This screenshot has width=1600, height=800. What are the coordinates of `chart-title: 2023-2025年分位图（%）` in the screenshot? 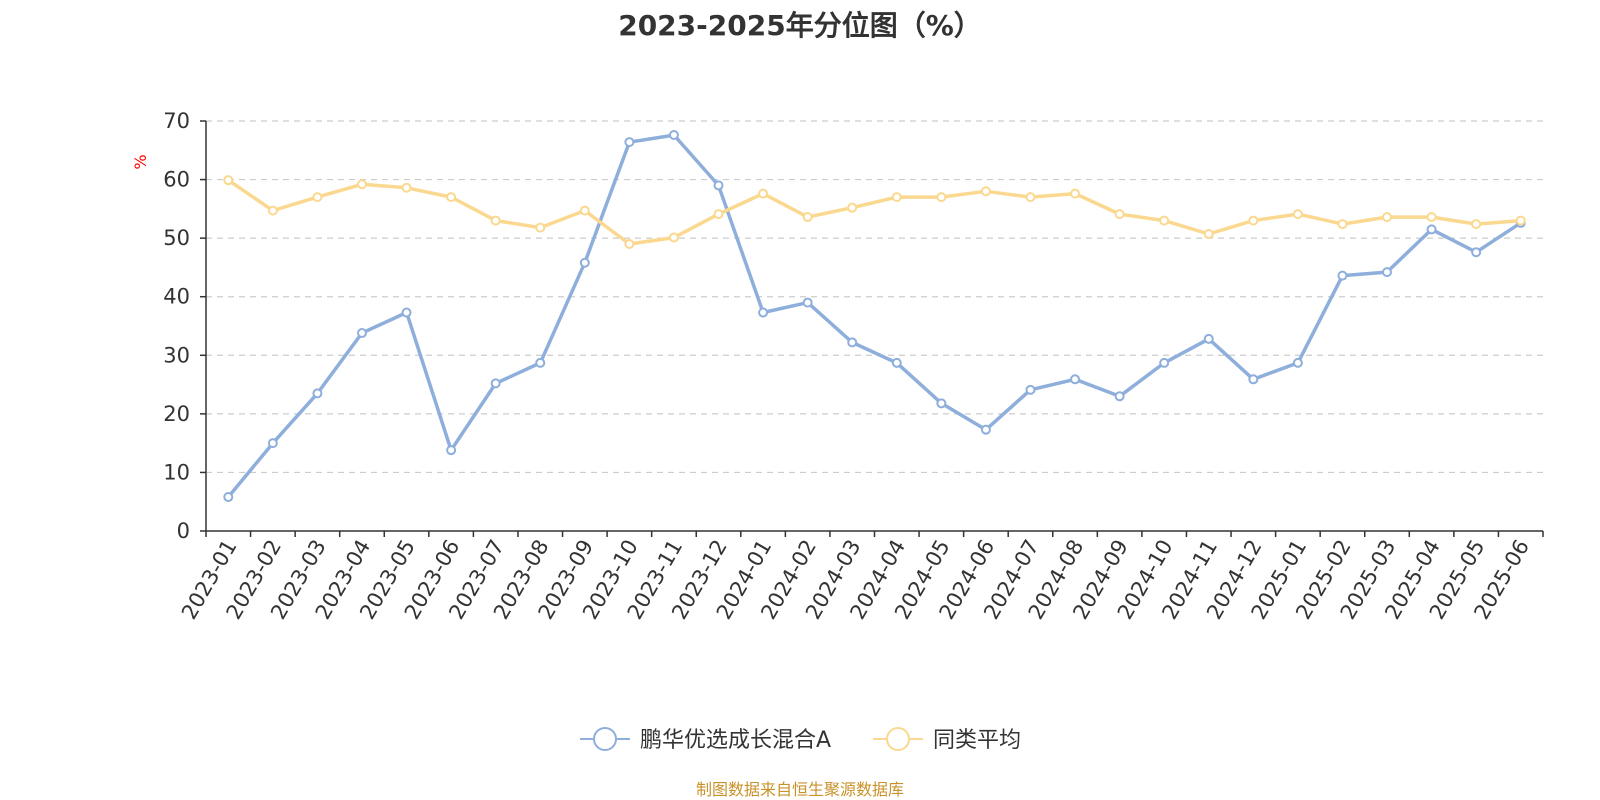 It's located at (800, 25).